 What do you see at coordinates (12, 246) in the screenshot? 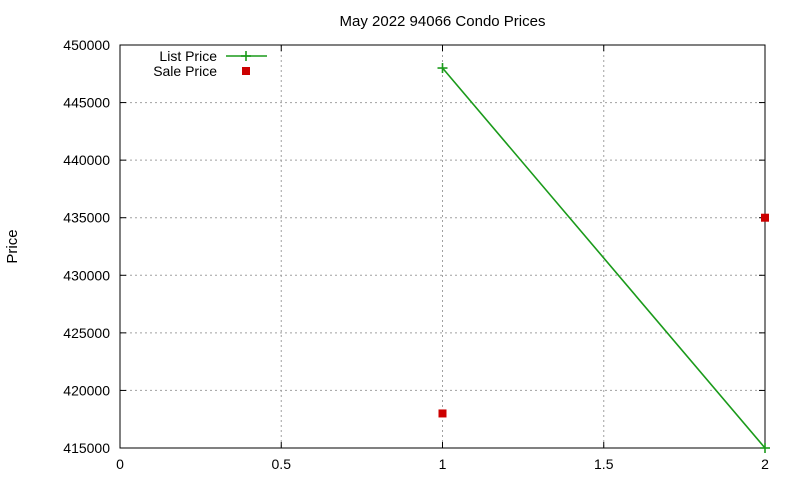
I see `y-axis-label: Price` at bounding box center [12, 246].